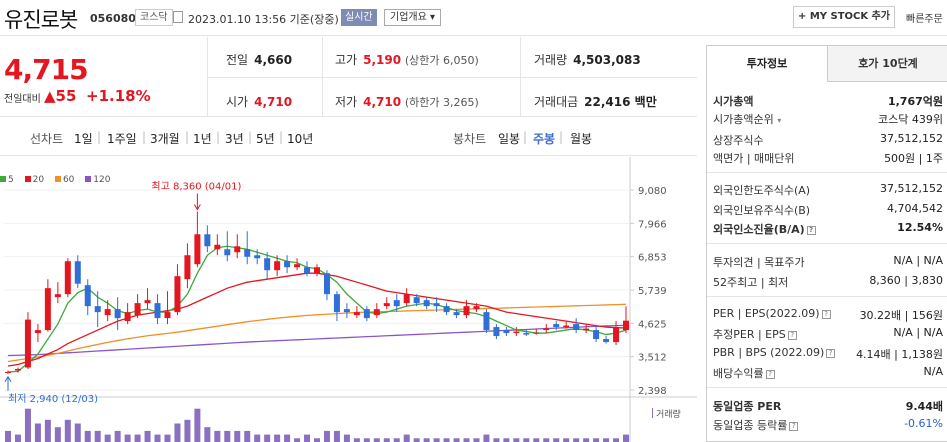  I want to click on legend-ma120-label: 120, so click(102, 180).